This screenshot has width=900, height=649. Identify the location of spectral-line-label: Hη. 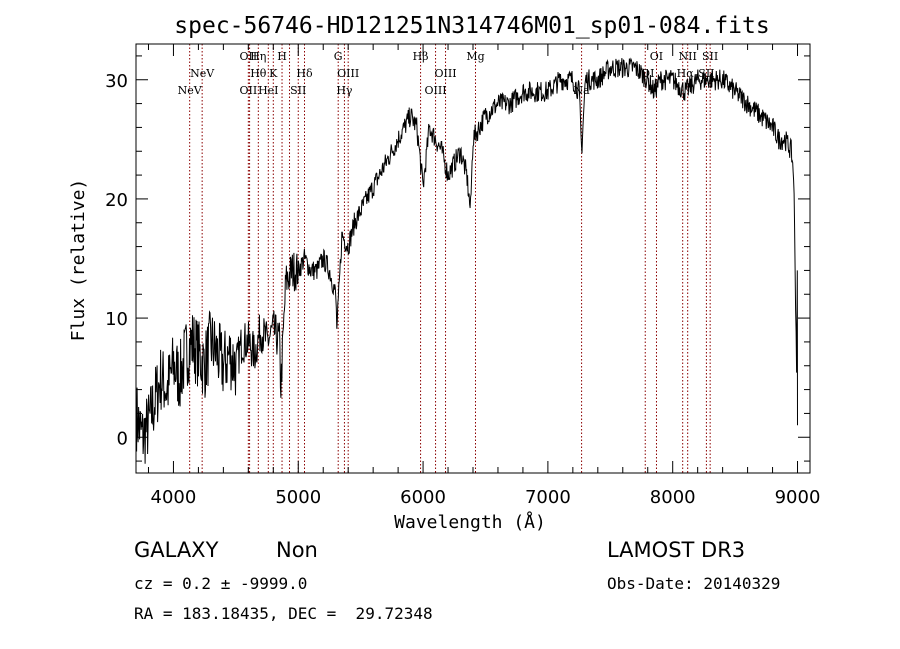
(258, 56).